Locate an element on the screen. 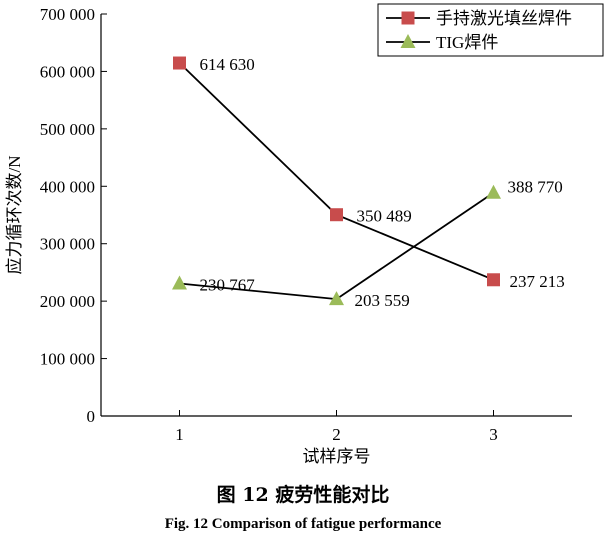  y-axis-title: 应力循环次数/N is located at coordinates (14, 215).